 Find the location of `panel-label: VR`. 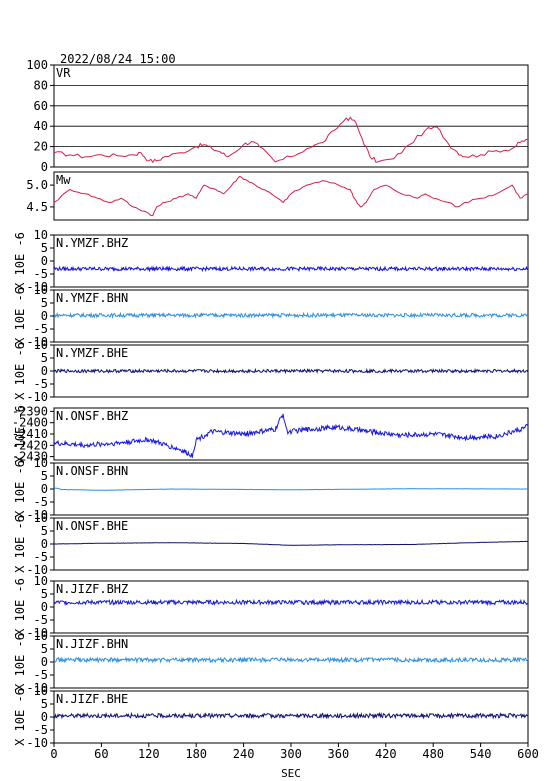

panel-label: VR is located at coordinates (63, 73).